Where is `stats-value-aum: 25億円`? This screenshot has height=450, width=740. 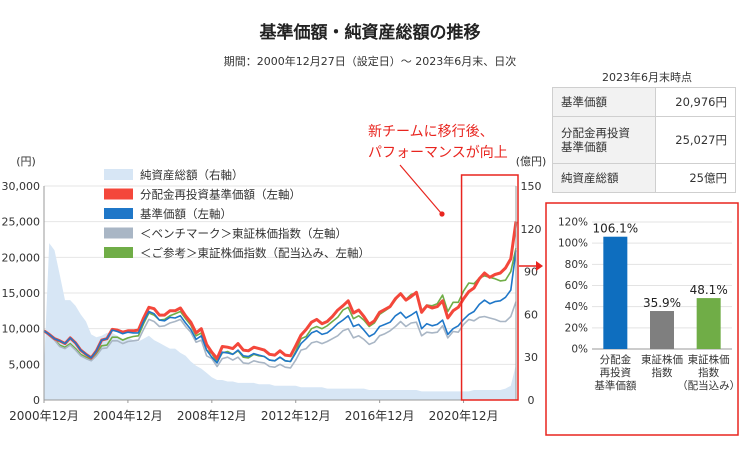 stats-value-aum: 25億円 is located at coordinates (695, 178).